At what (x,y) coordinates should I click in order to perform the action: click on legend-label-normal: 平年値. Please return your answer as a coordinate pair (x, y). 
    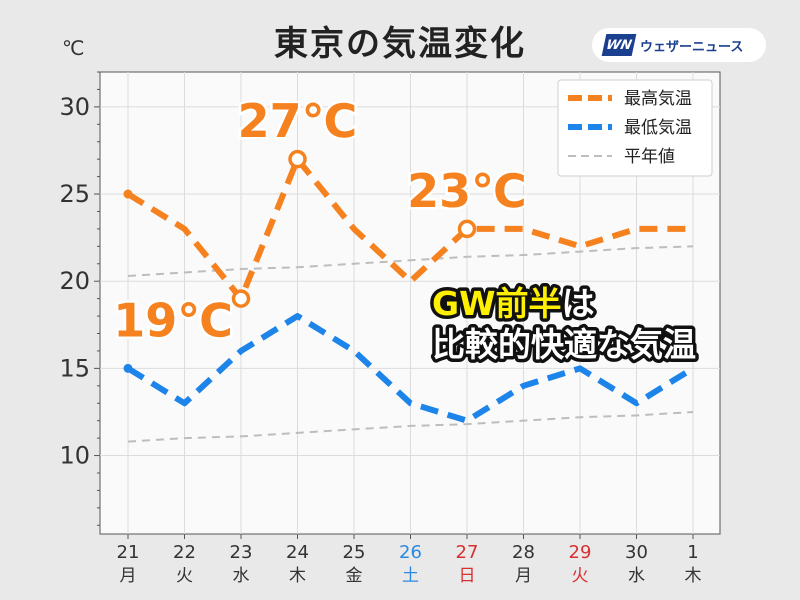
    Looking at the image, I should click on (649, 157).